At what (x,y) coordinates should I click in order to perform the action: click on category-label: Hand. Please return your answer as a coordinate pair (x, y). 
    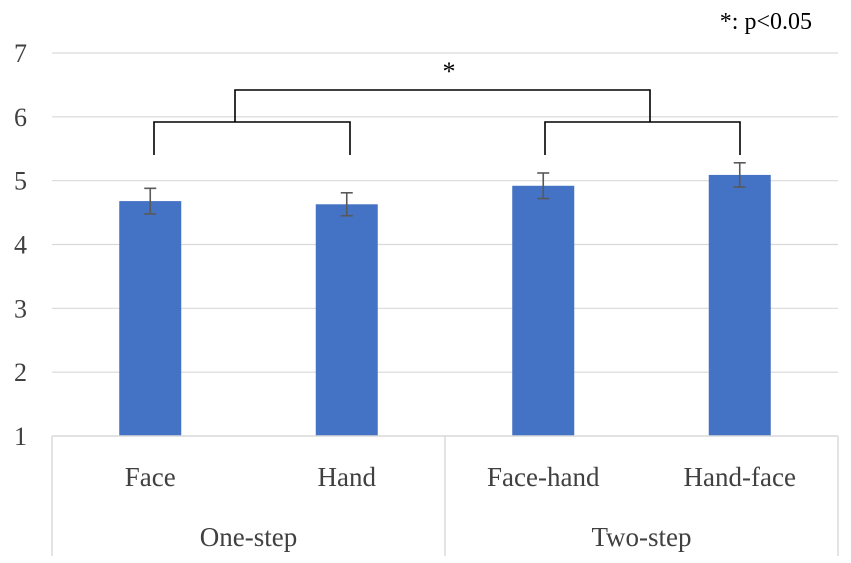
    Looking at the image, I should click on (347, 477).